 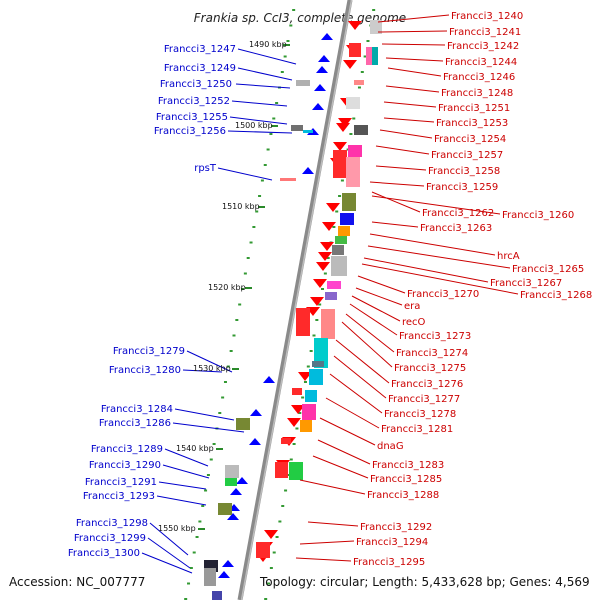 What do you see at coordinates (443, 294) in the screenshot?
I see `gene-label: Francci3_1270` at bounding box center [443, 294].